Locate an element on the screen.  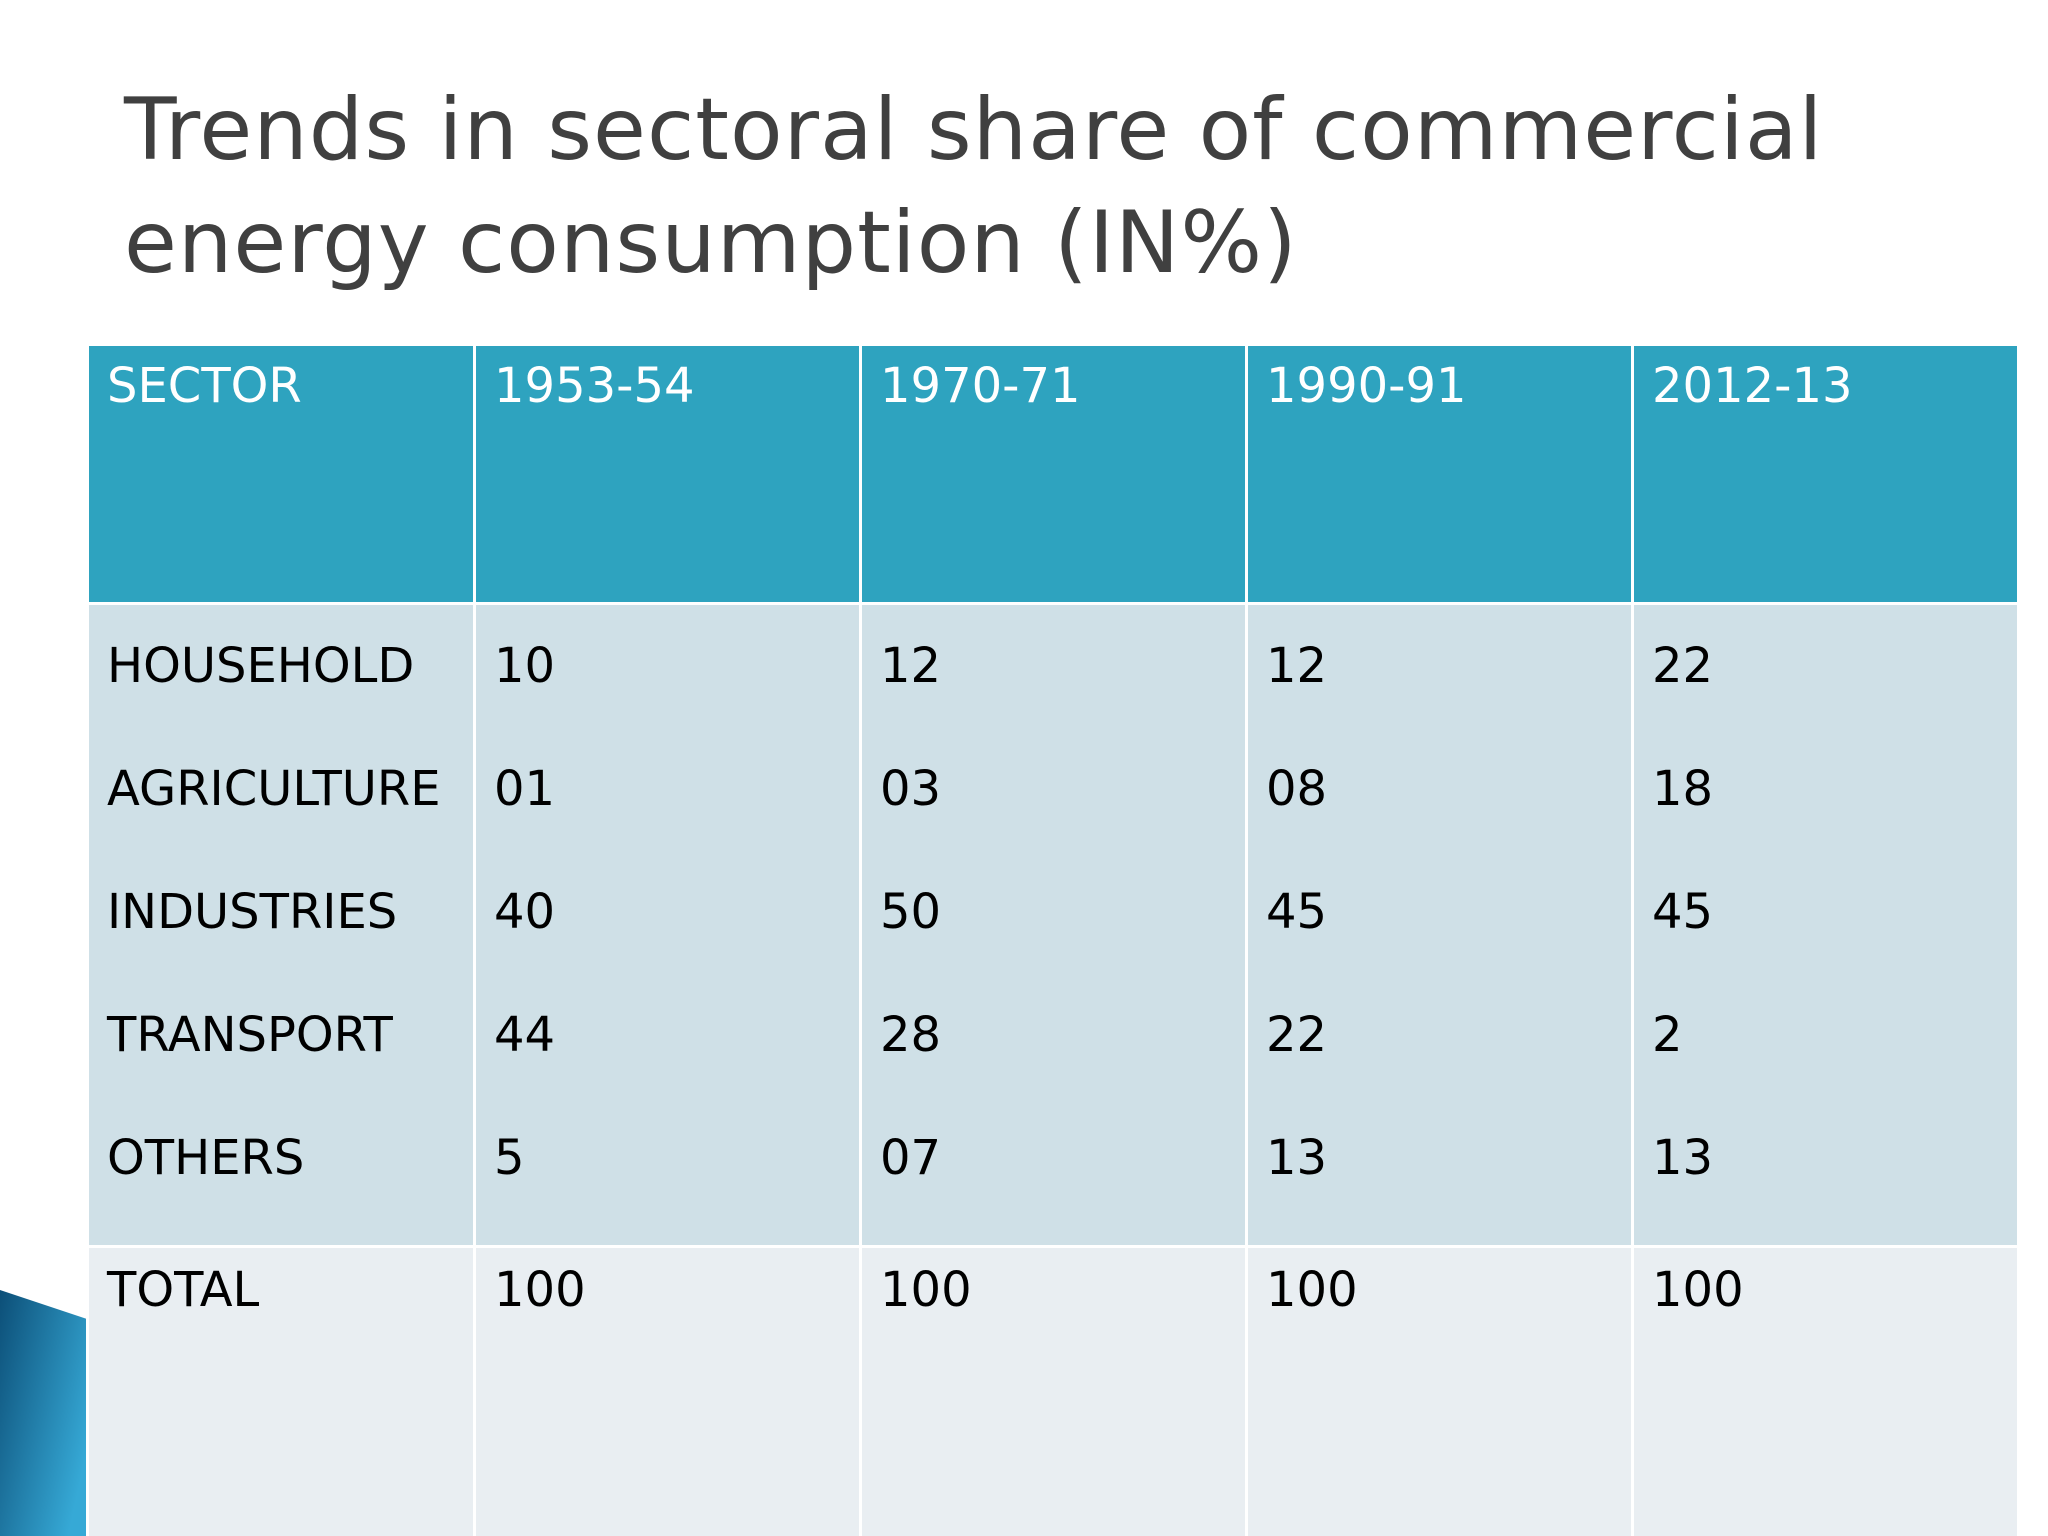
header-year-1970-71: 1970-71 is located at coordinates (1053, 474).